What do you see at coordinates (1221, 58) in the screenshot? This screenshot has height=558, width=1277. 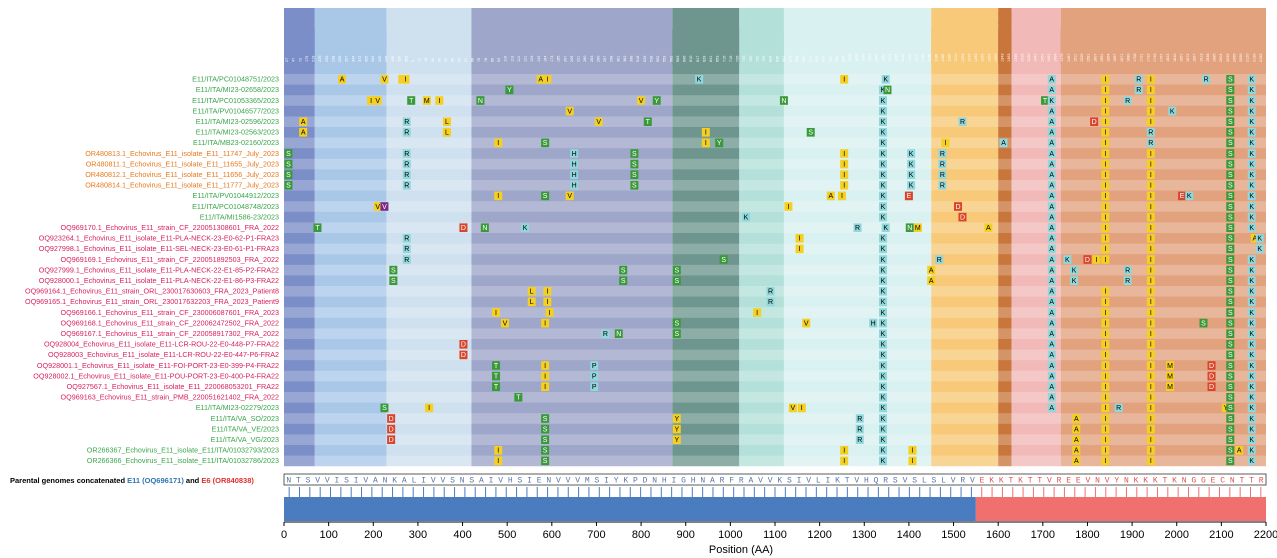 I see `position-tick: 2004` at bounding box center [1221, 58].